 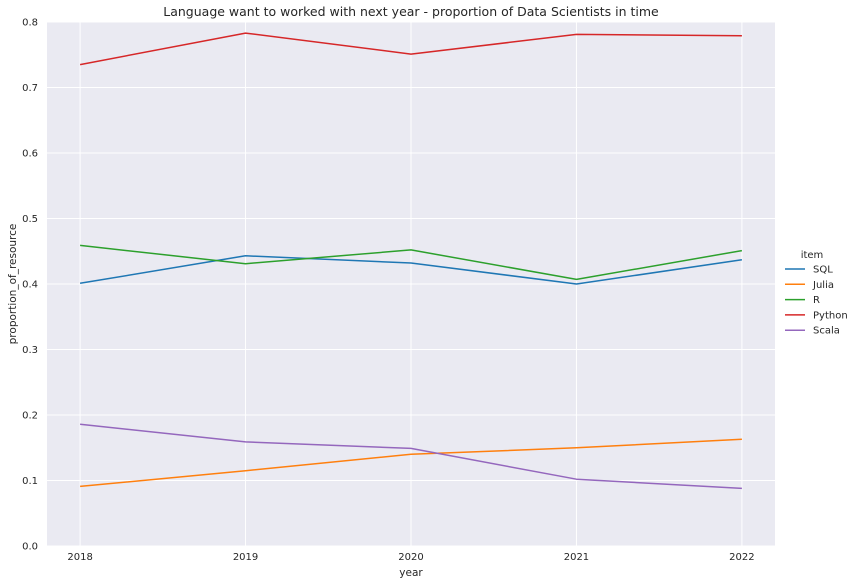 I want to click on x-tick-label: 2022, so click(x=741, y=557).